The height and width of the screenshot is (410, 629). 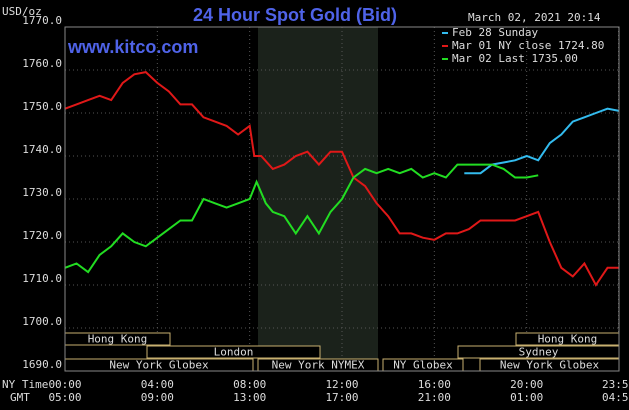 I want to click on x-tick-label: 12:00, so click(x=341, y=384).